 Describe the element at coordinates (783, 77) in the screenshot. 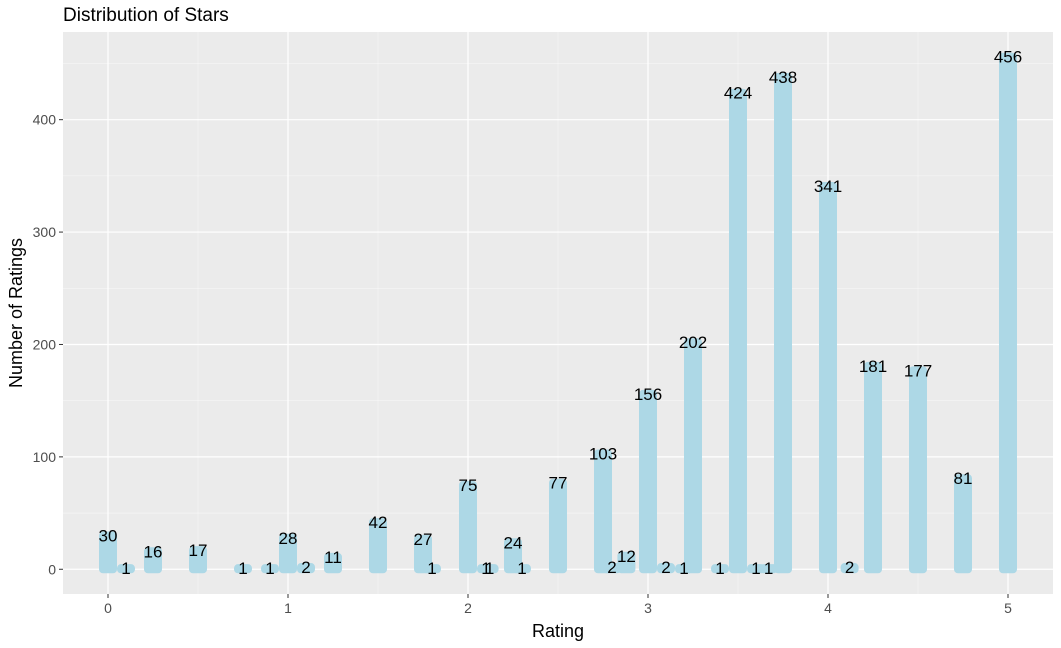

I see `bar-value-label: 438` at that location.